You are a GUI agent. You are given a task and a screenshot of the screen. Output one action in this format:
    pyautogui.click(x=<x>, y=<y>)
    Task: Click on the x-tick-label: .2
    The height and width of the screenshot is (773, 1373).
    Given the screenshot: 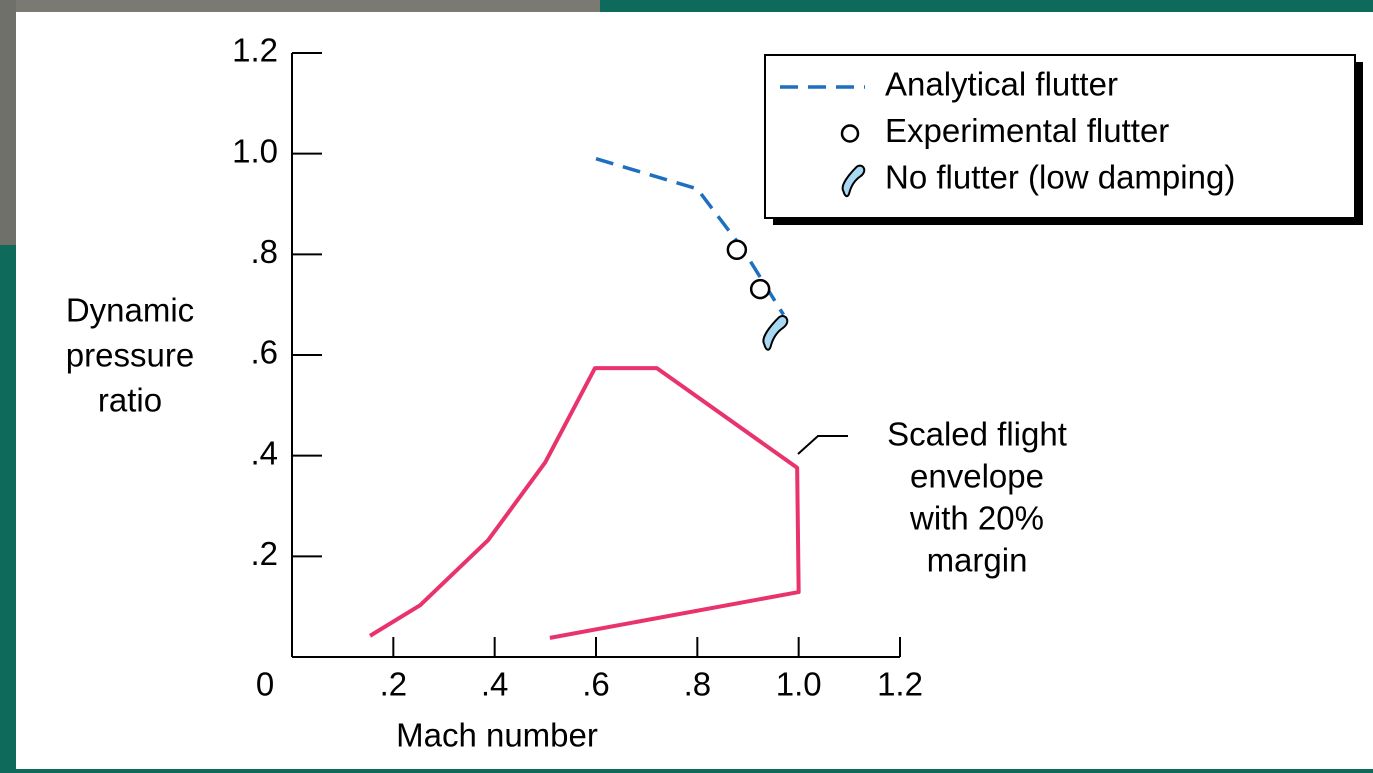 What is the action you would take?
    pyautogui.click(x=394, y=684)
    